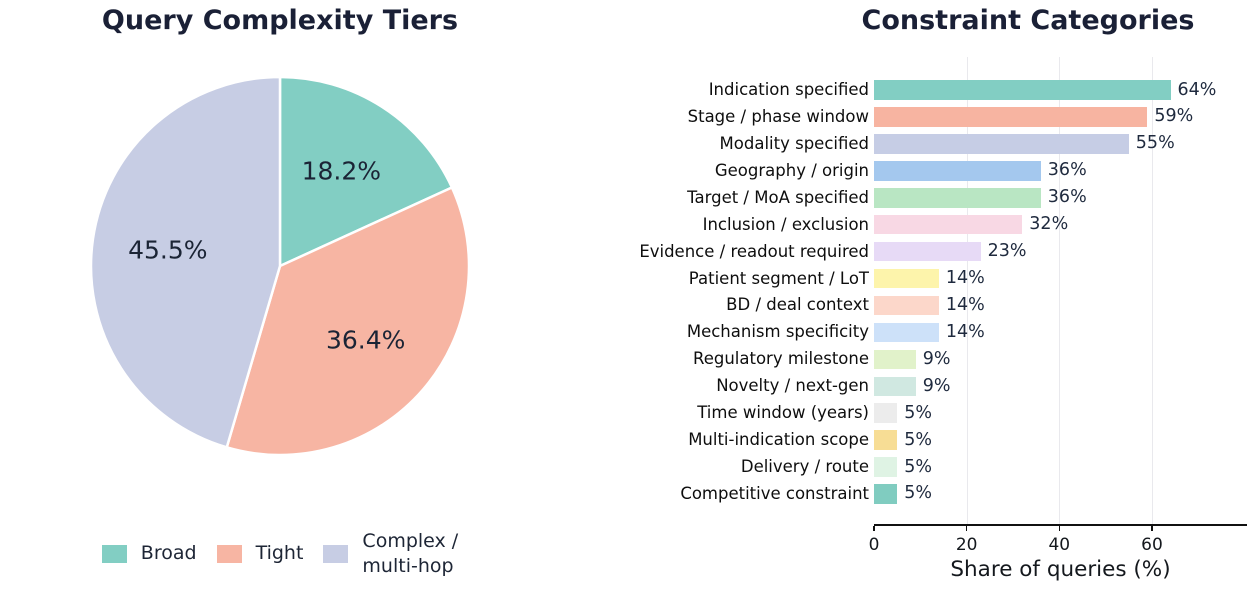  Describe the element at coordinates (365, 340) in the screenshot. I see `pie-percentage-label: 36.4%` at that location.